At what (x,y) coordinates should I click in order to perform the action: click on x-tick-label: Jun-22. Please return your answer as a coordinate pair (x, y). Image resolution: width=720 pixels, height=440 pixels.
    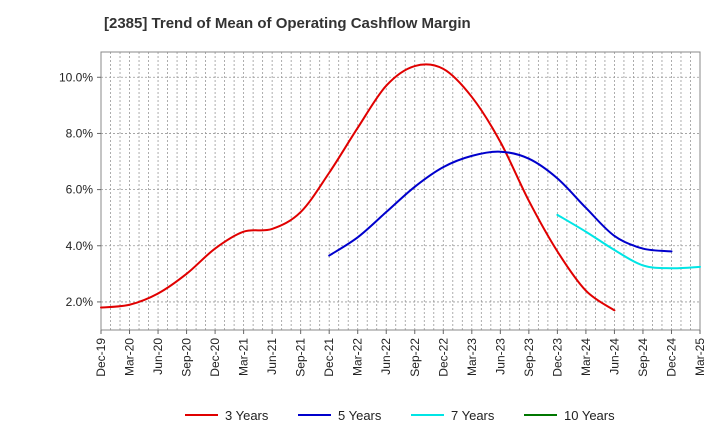
    Looking at the image, I should click on (386, 356).